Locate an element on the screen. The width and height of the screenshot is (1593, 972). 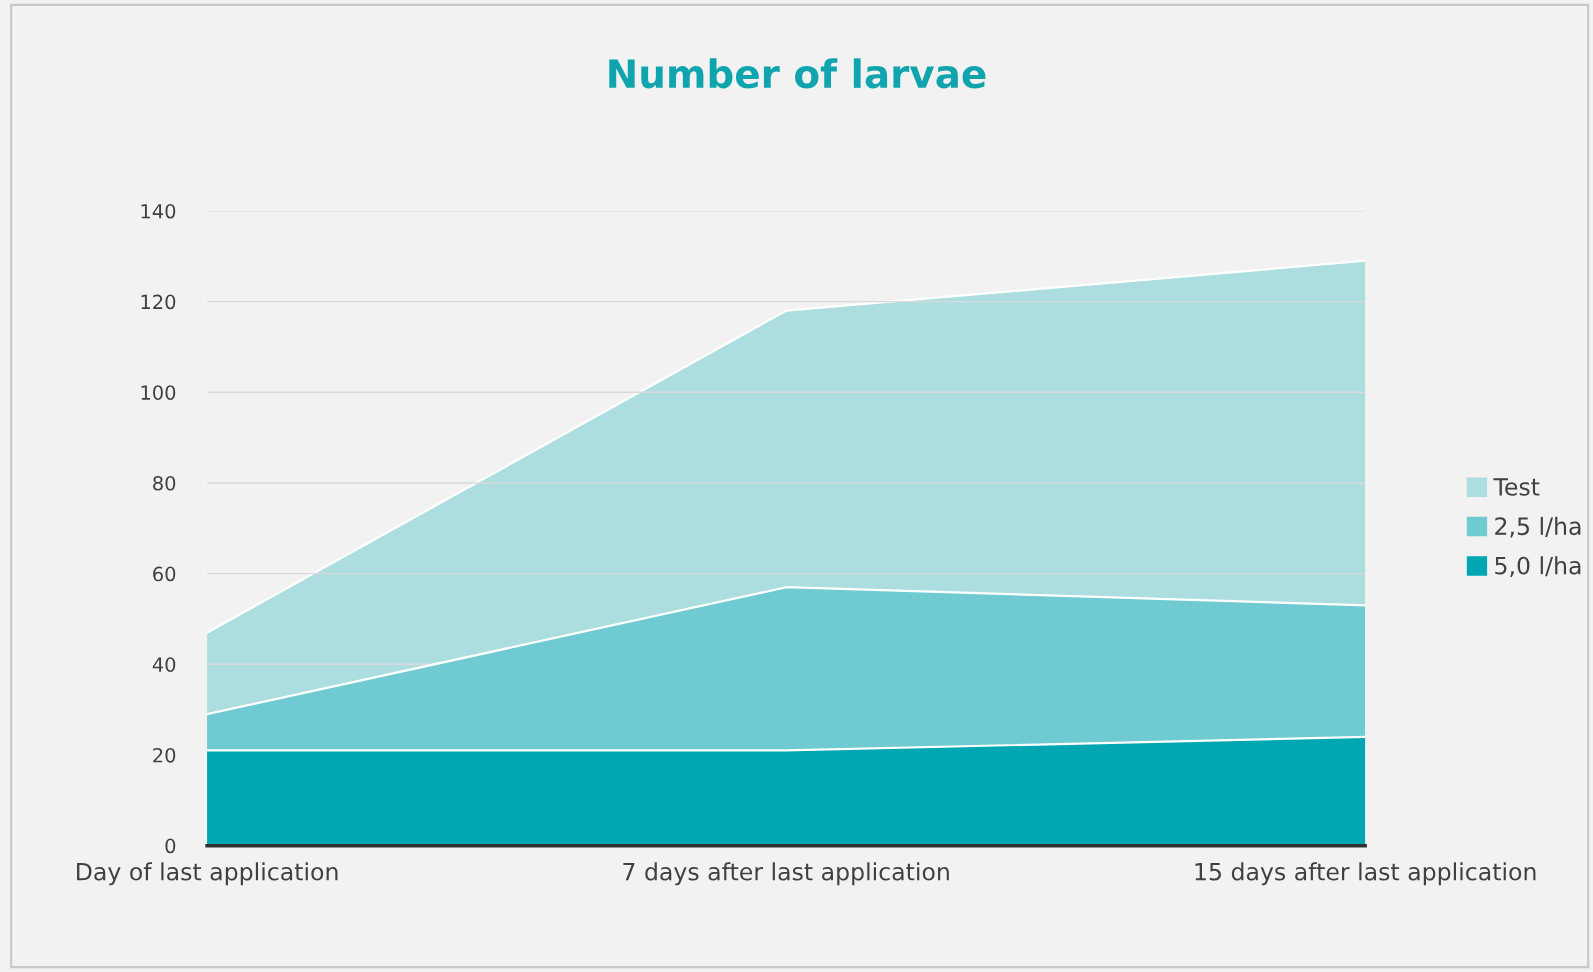
x-tick-label: 15 days after last application is located at coordinates (1365, 874).